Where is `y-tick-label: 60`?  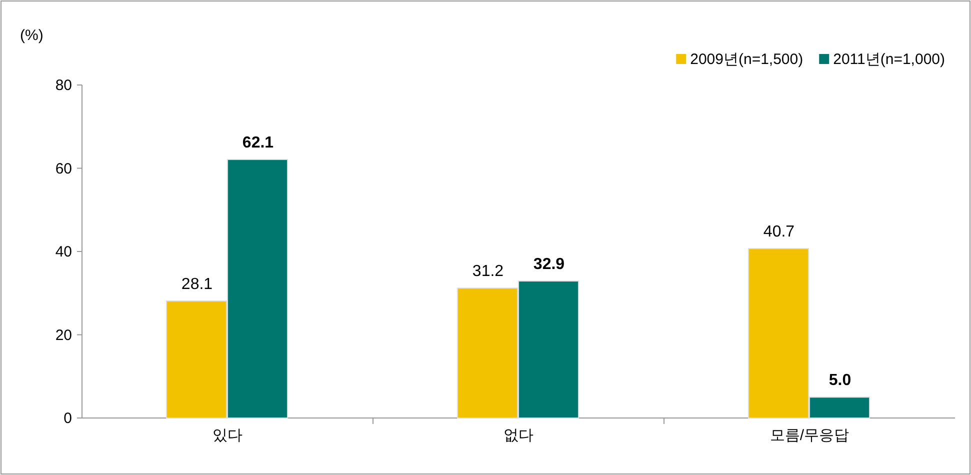
y-tick-label: 60 is located at coordinates (63, 169).